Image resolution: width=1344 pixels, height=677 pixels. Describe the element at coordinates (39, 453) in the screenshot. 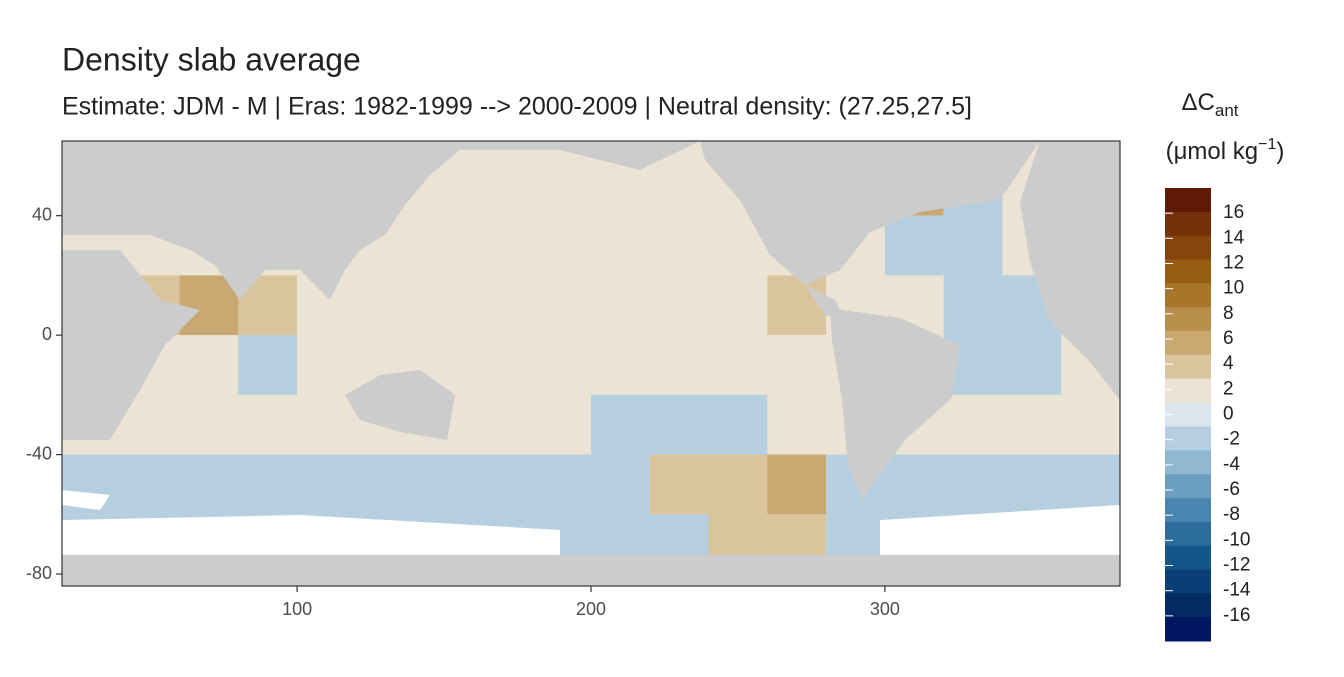

I see `y-tick-label: -40` at that location.